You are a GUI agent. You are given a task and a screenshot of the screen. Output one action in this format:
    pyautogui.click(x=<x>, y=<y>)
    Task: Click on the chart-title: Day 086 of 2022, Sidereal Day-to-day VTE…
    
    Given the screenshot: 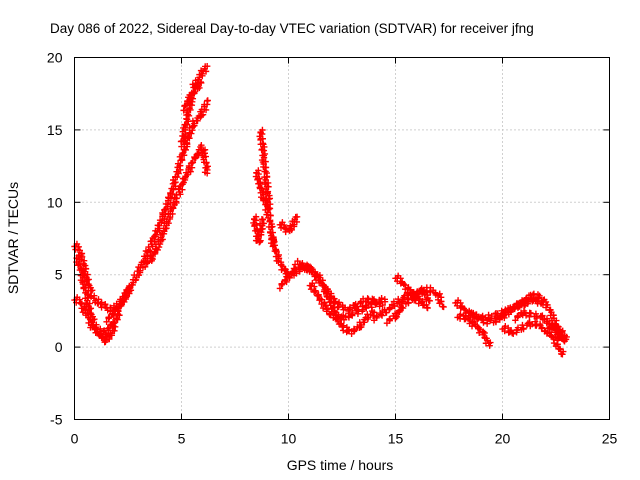 What is the action you would take?
    pyautogui.click(x=292, y=28)
    